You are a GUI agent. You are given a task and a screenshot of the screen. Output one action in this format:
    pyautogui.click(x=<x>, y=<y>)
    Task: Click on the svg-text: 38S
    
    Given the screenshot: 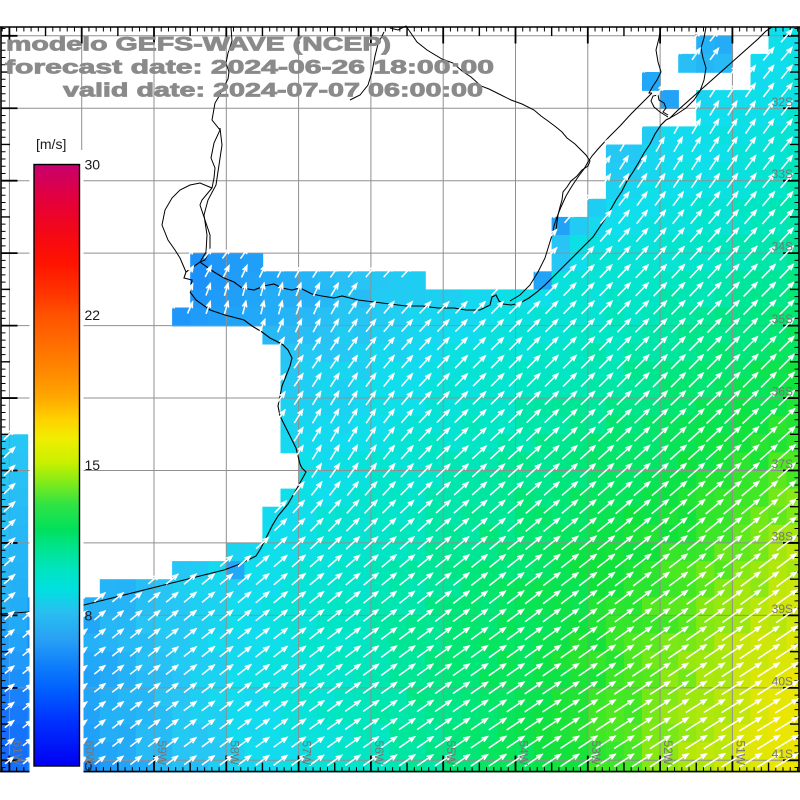 What is the action you would take?
    pyautogui.click(x=782, y=537)
    